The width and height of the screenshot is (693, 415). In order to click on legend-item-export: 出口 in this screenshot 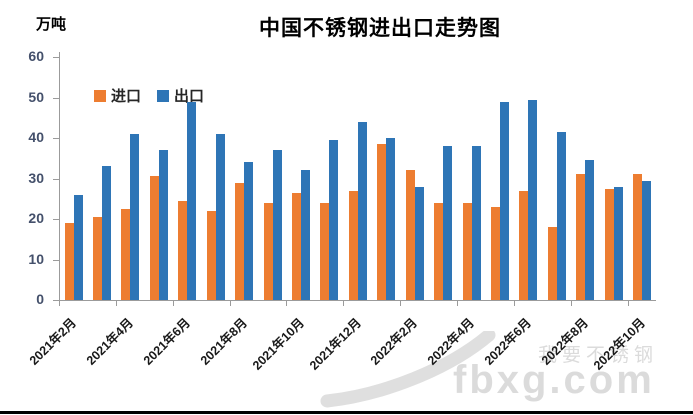, I will do `click(180, 95)`.